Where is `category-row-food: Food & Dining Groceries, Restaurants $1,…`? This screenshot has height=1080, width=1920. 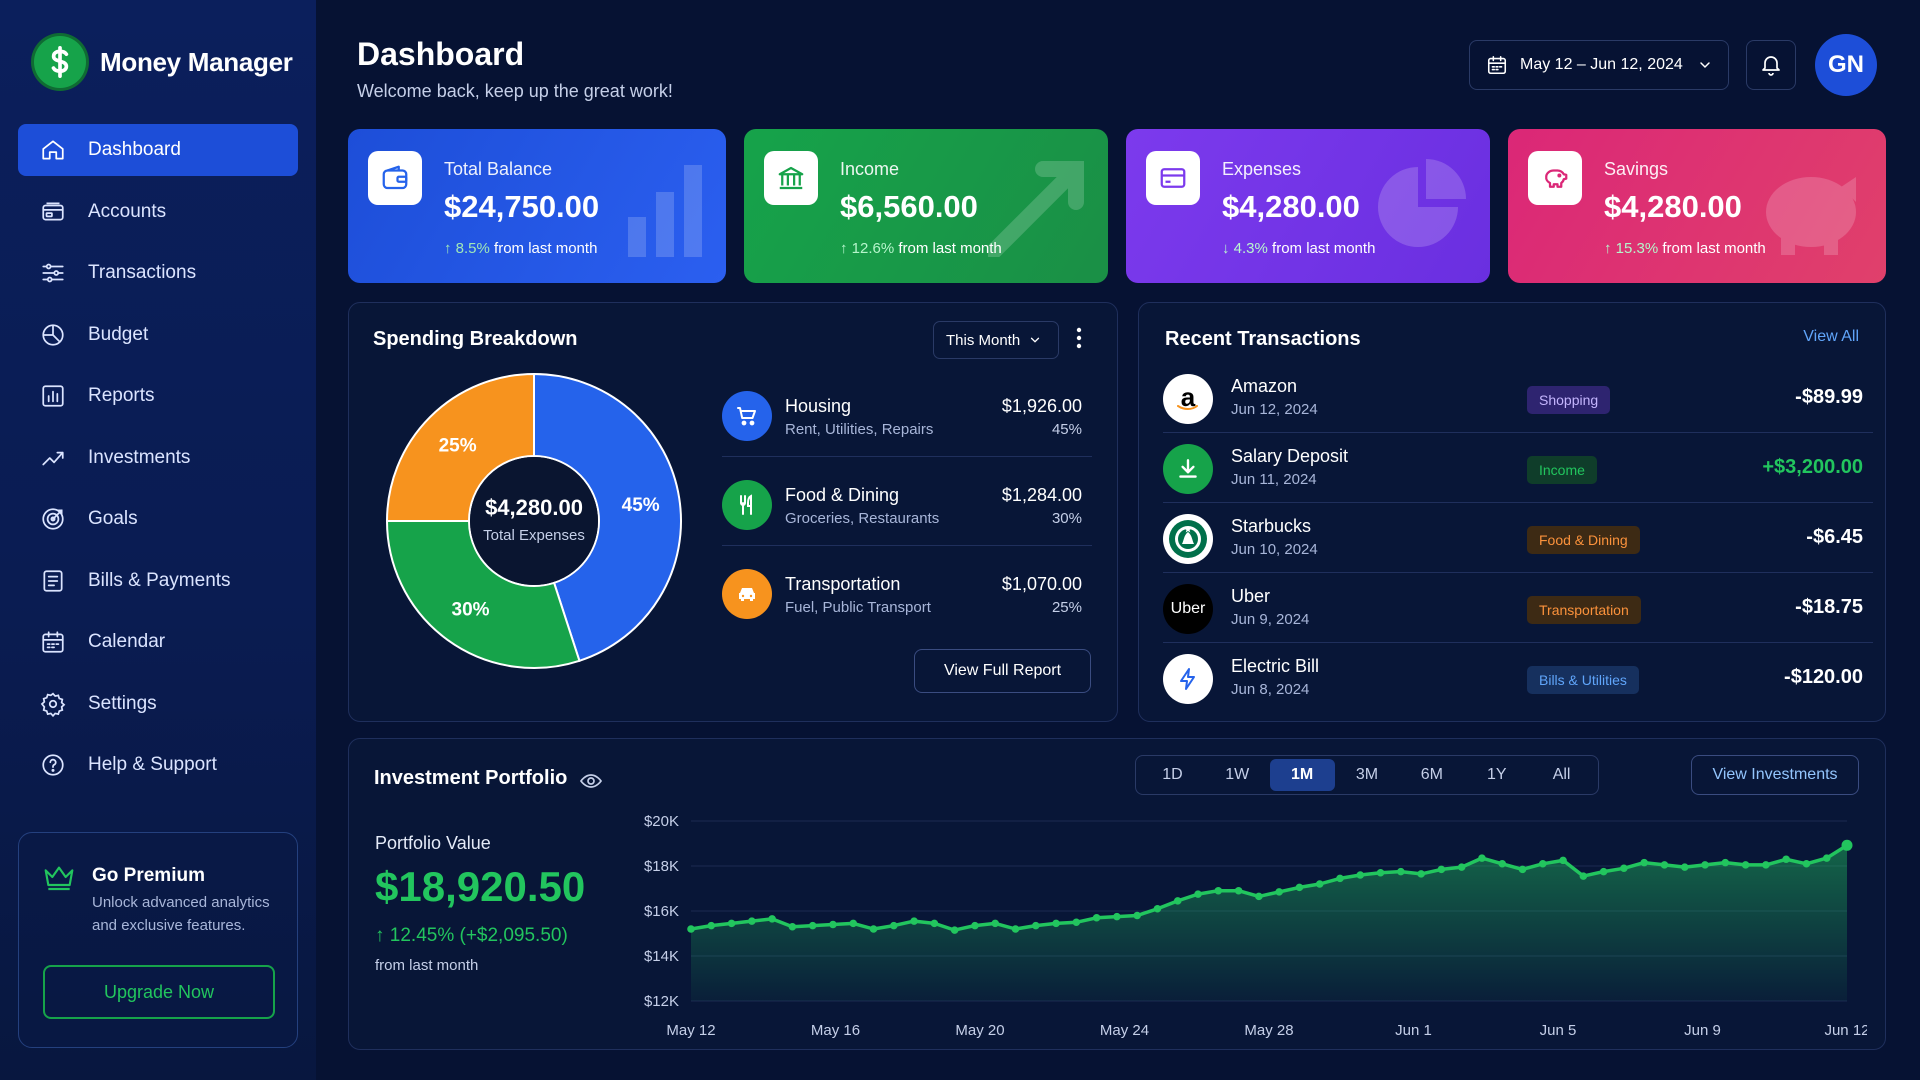 category-row-food: Food & Dining Groceries, Restaurants $1,… is located at coordinates (907, 502).